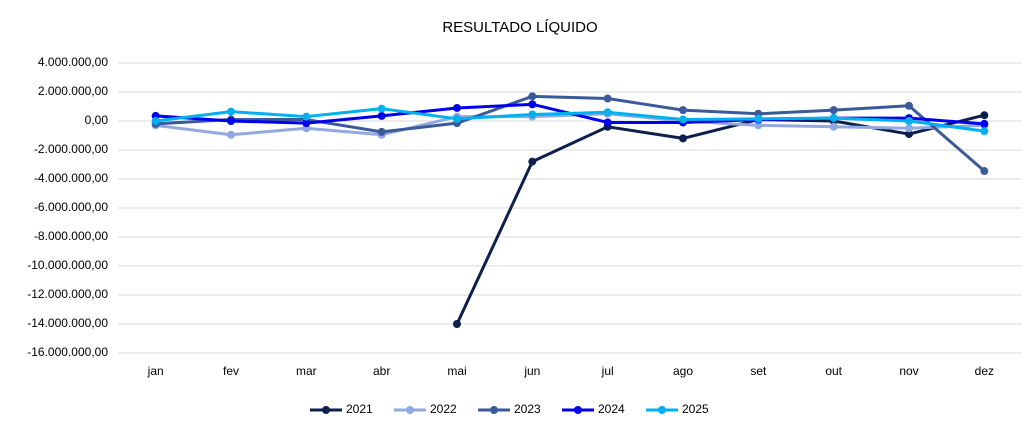 Image resolution: width=1026 pixels, height=425 pixels. What do you see at coordinates (695, 409) in the screenshot?
I see `legend-label: 2025` at bounding box center [695, 409].